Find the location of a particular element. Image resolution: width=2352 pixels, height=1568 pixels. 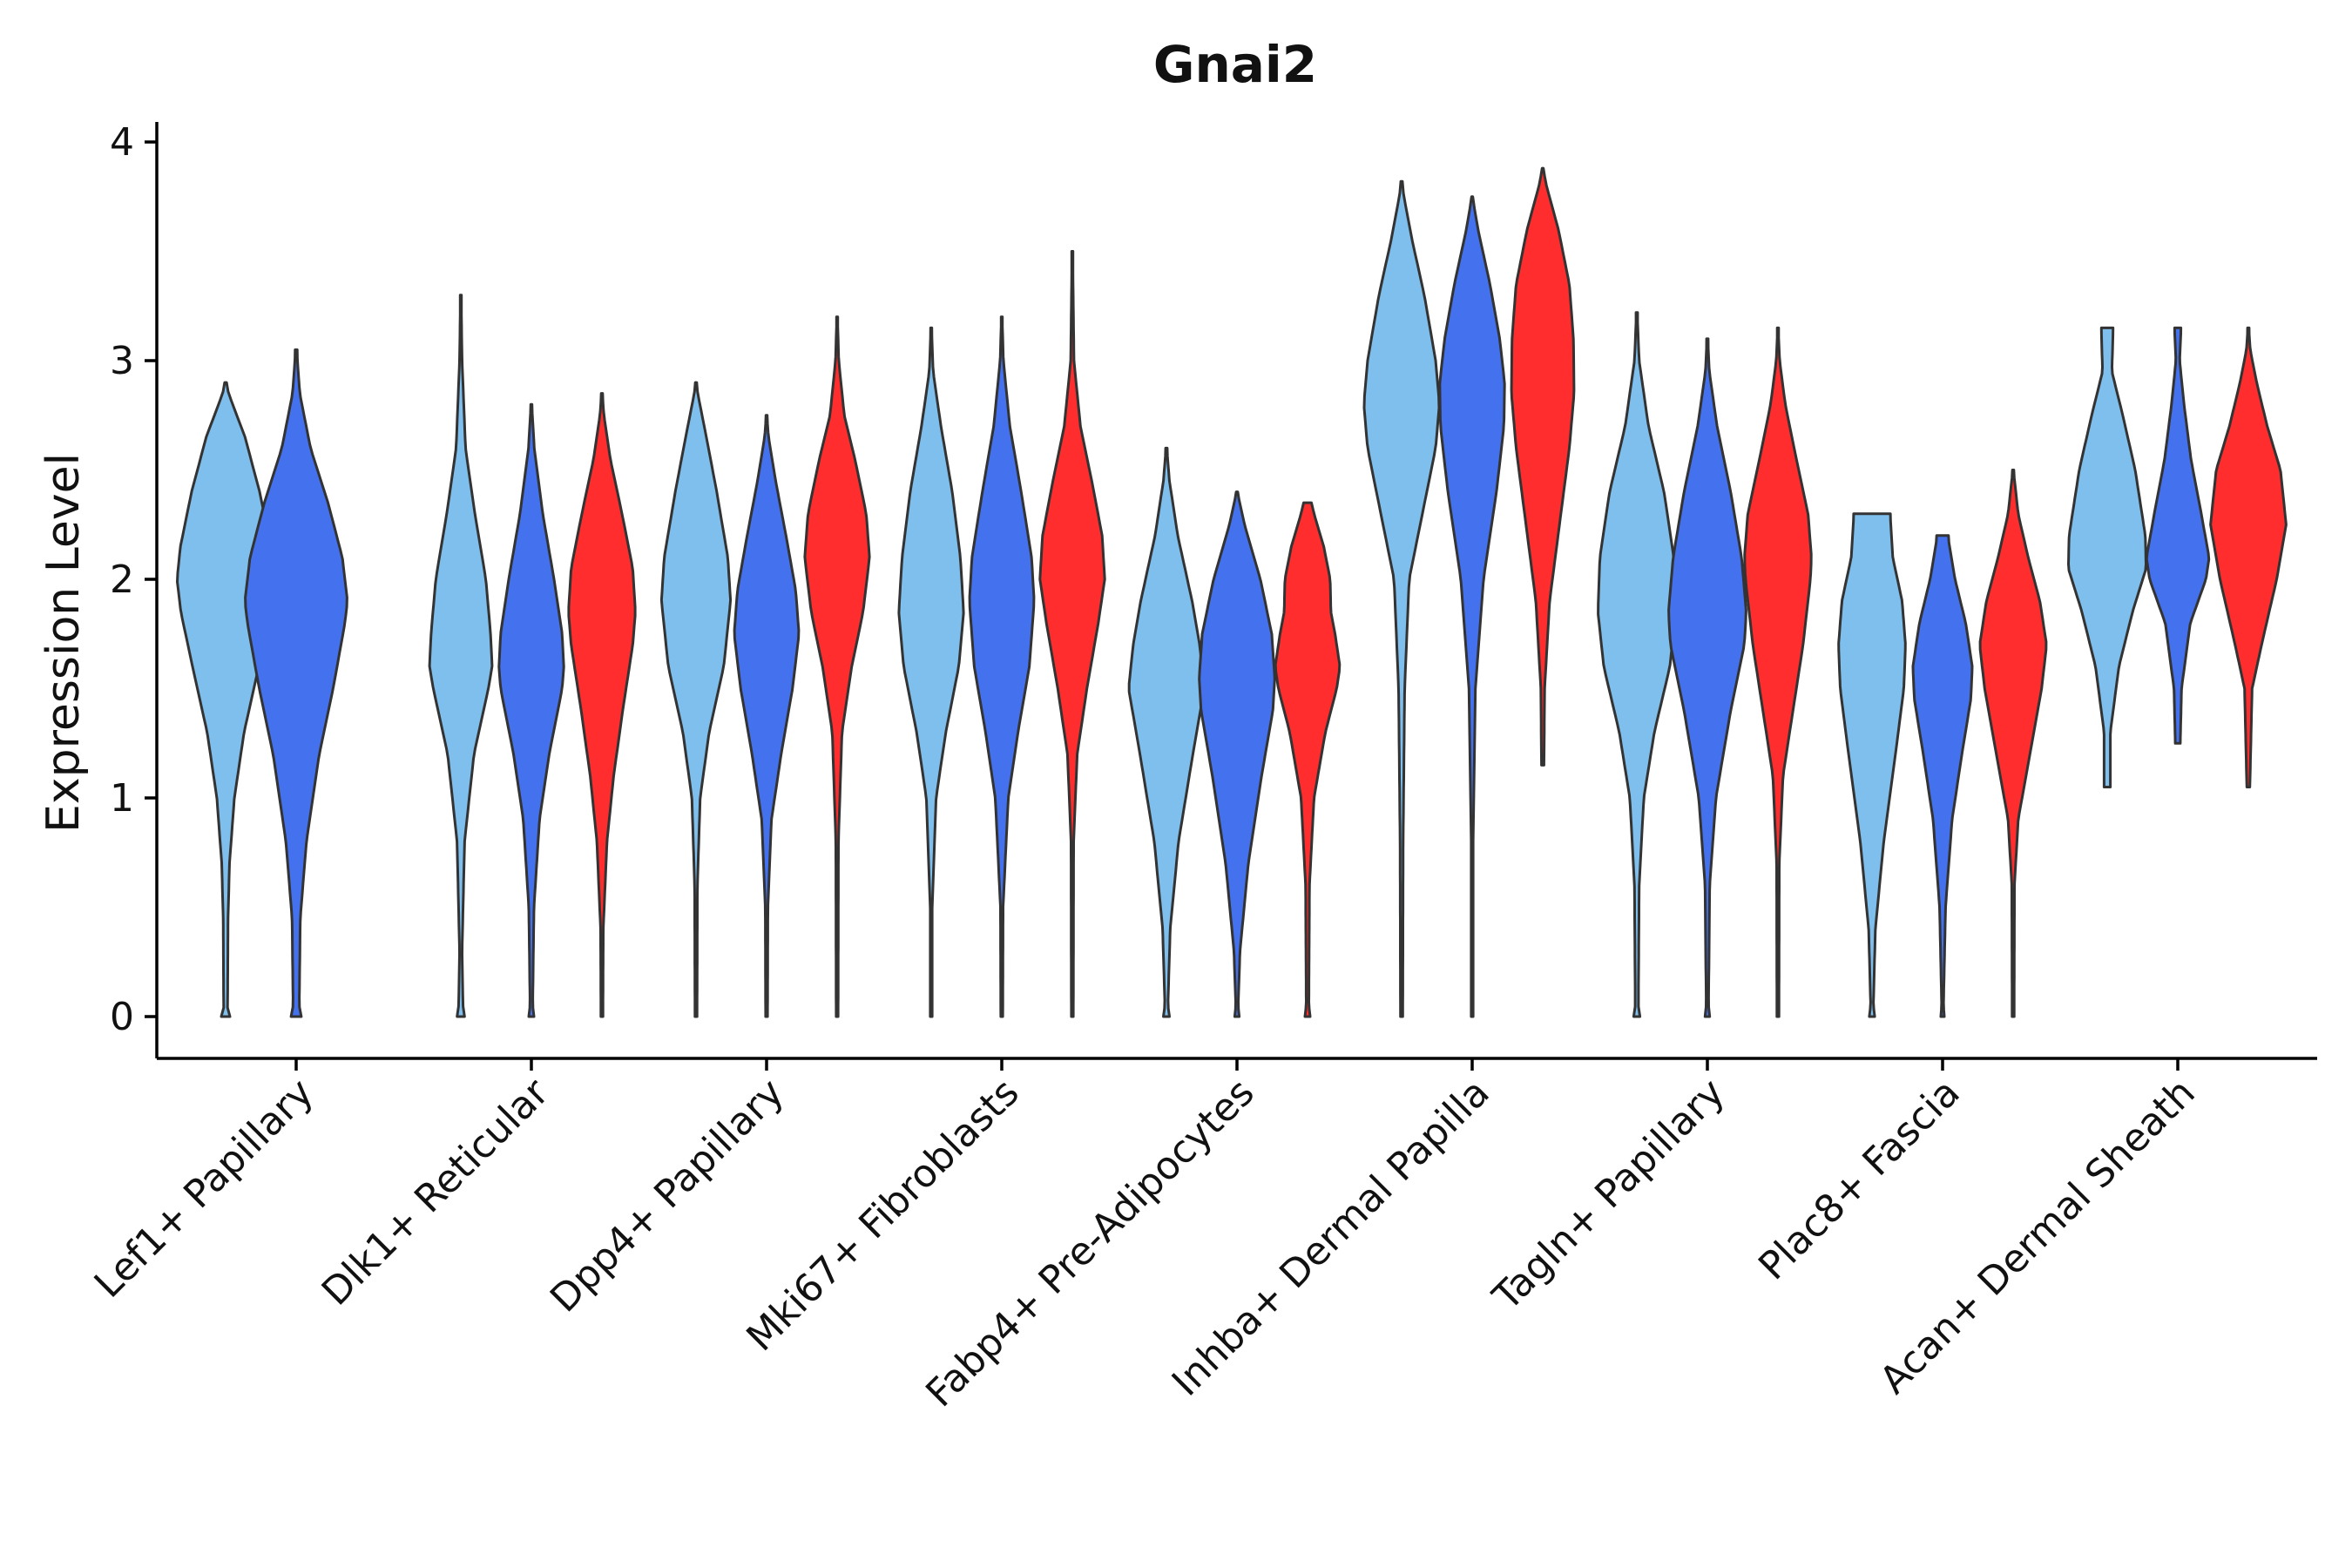

y-tick-label: 3 is located at coordinates (122, 361).